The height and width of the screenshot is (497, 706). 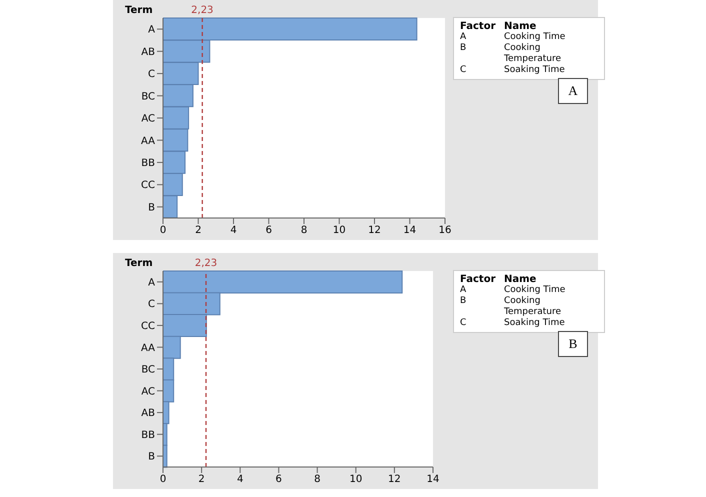 I want to click on x-tick-label: 16, so click(x=445, y=230).